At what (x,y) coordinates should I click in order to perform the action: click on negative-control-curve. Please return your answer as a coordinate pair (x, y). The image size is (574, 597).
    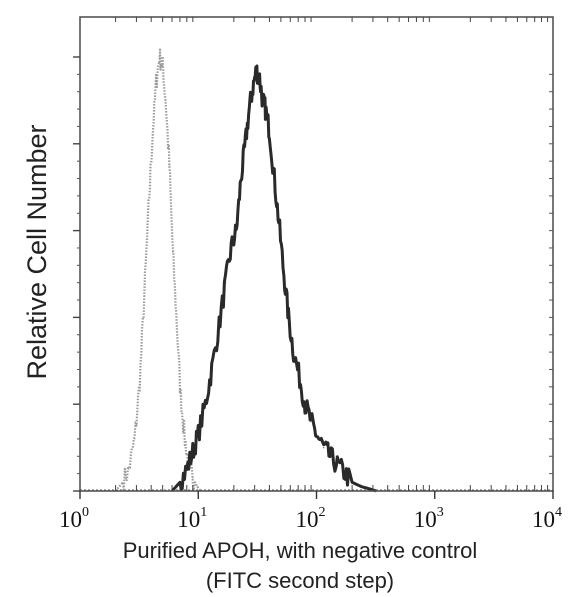
    Looking at the image, I should click on (158, 270).